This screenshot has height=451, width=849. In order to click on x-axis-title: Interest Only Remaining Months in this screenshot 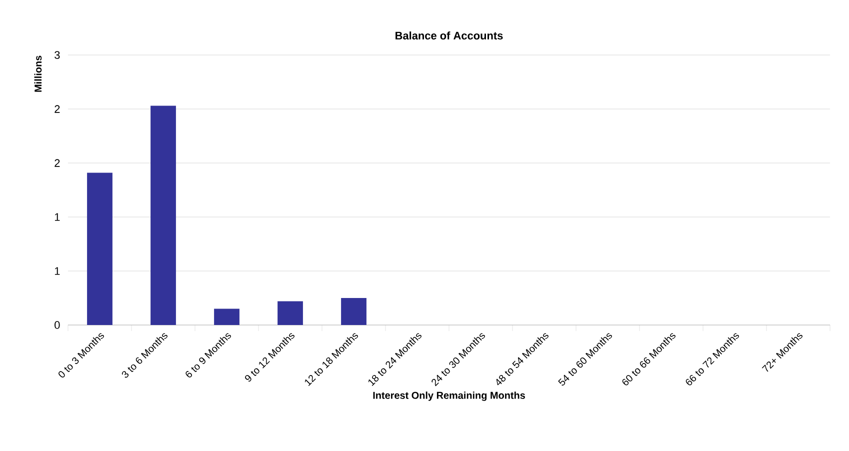, I will do `click(449, 396)`.